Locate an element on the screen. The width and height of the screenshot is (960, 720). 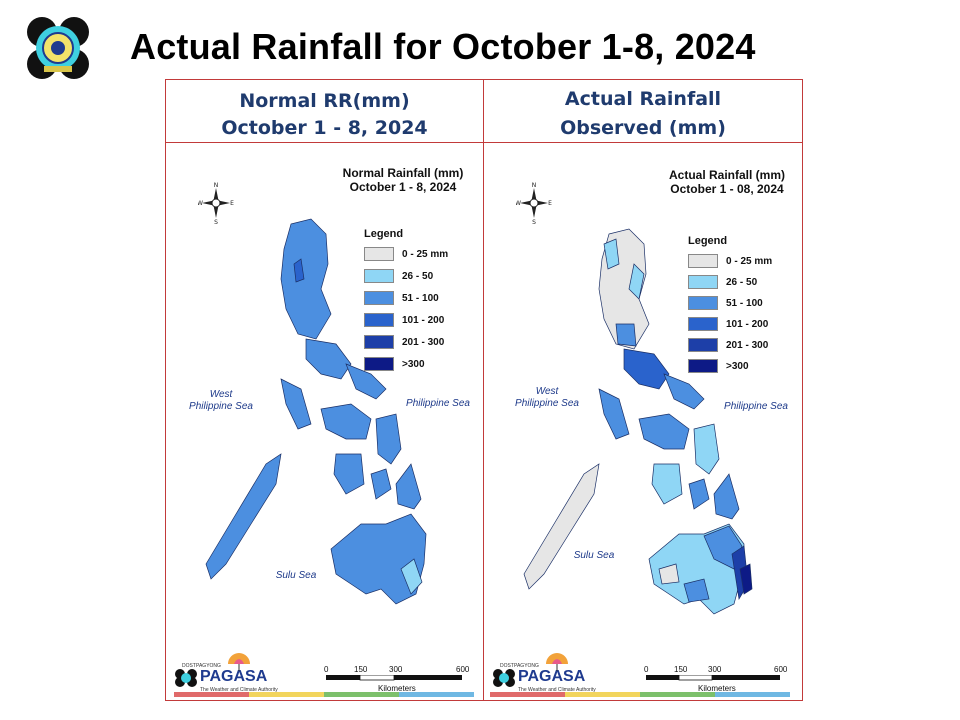
philippines-map-actual is located at coordinates (638, 421).